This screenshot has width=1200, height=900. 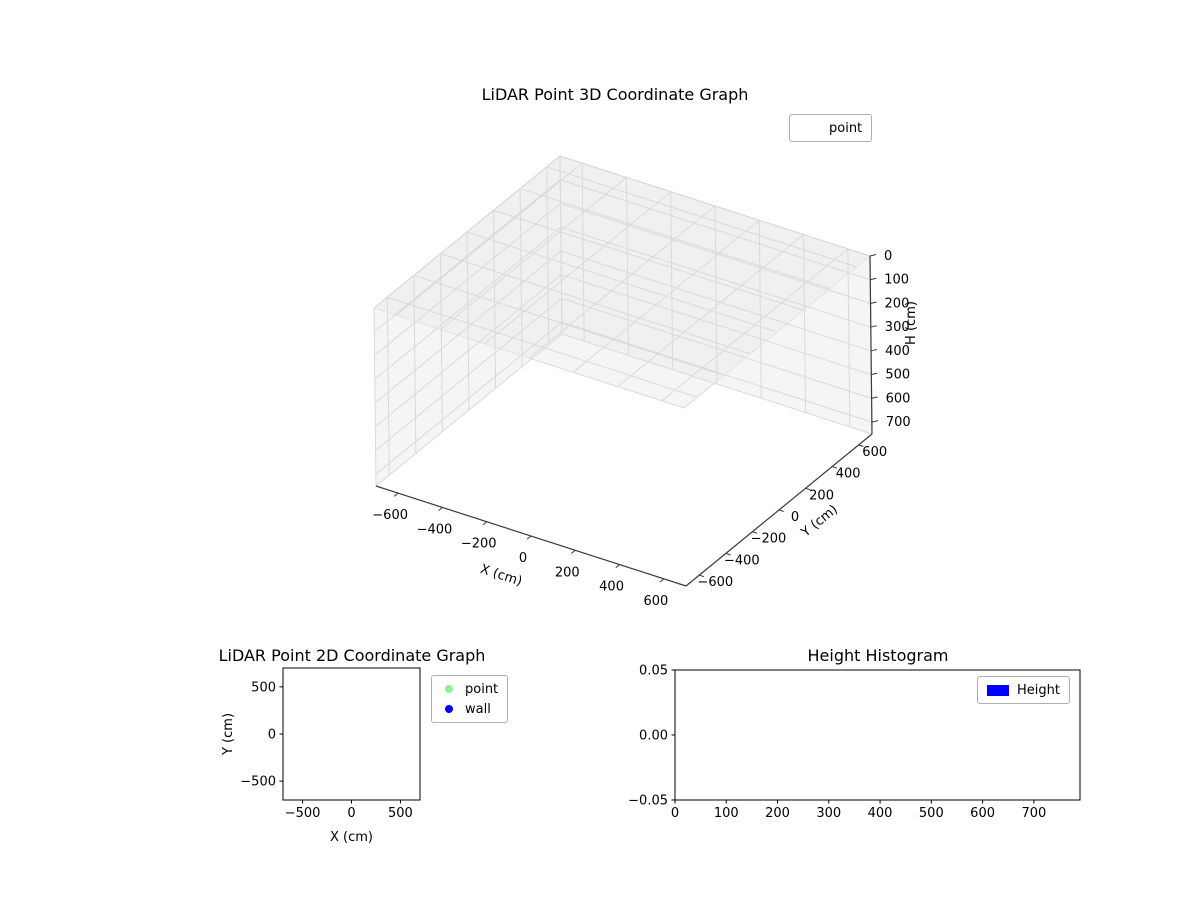 I want to click on plot2d-legend: point wall, so click(x=470, y=699).